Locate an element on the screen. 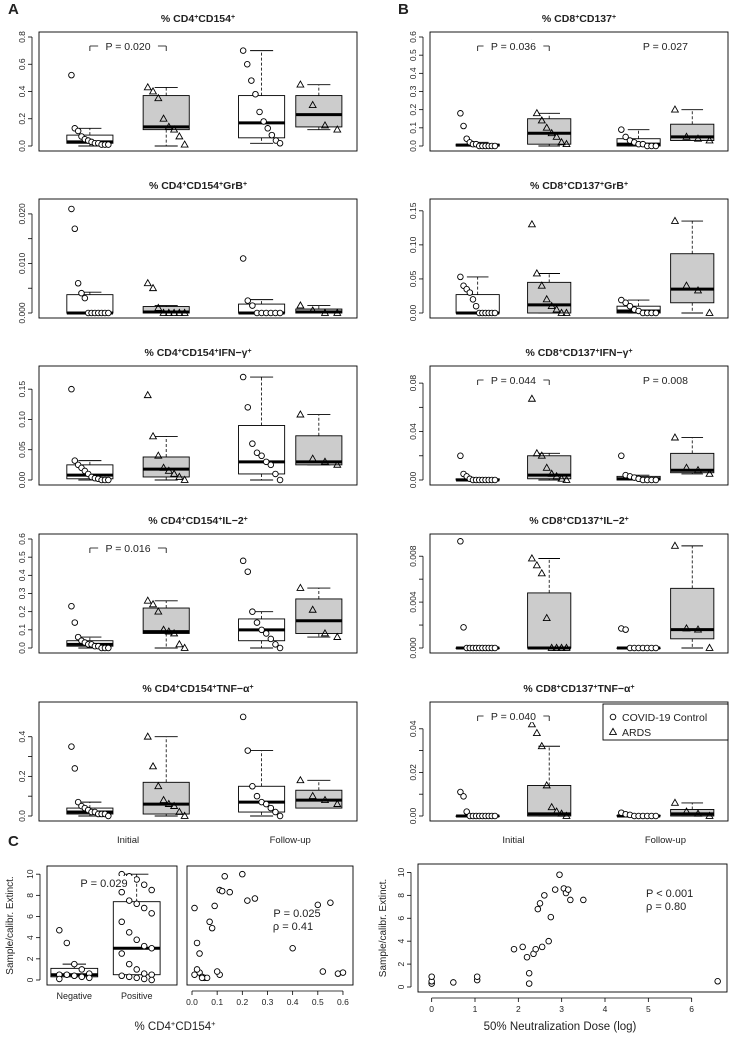  y-tick-label: 0.4 is located at coordinates (22, 737).